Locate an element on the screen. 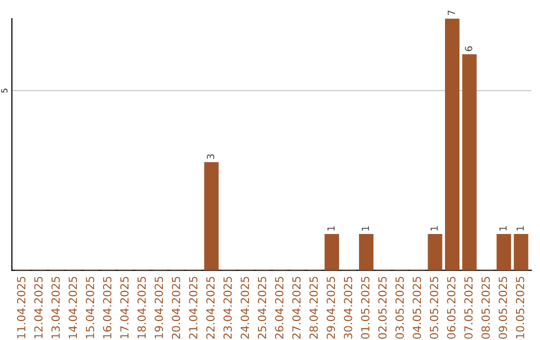  x-tick-label: 24.04.2025 is located at coordinates (245, 307).